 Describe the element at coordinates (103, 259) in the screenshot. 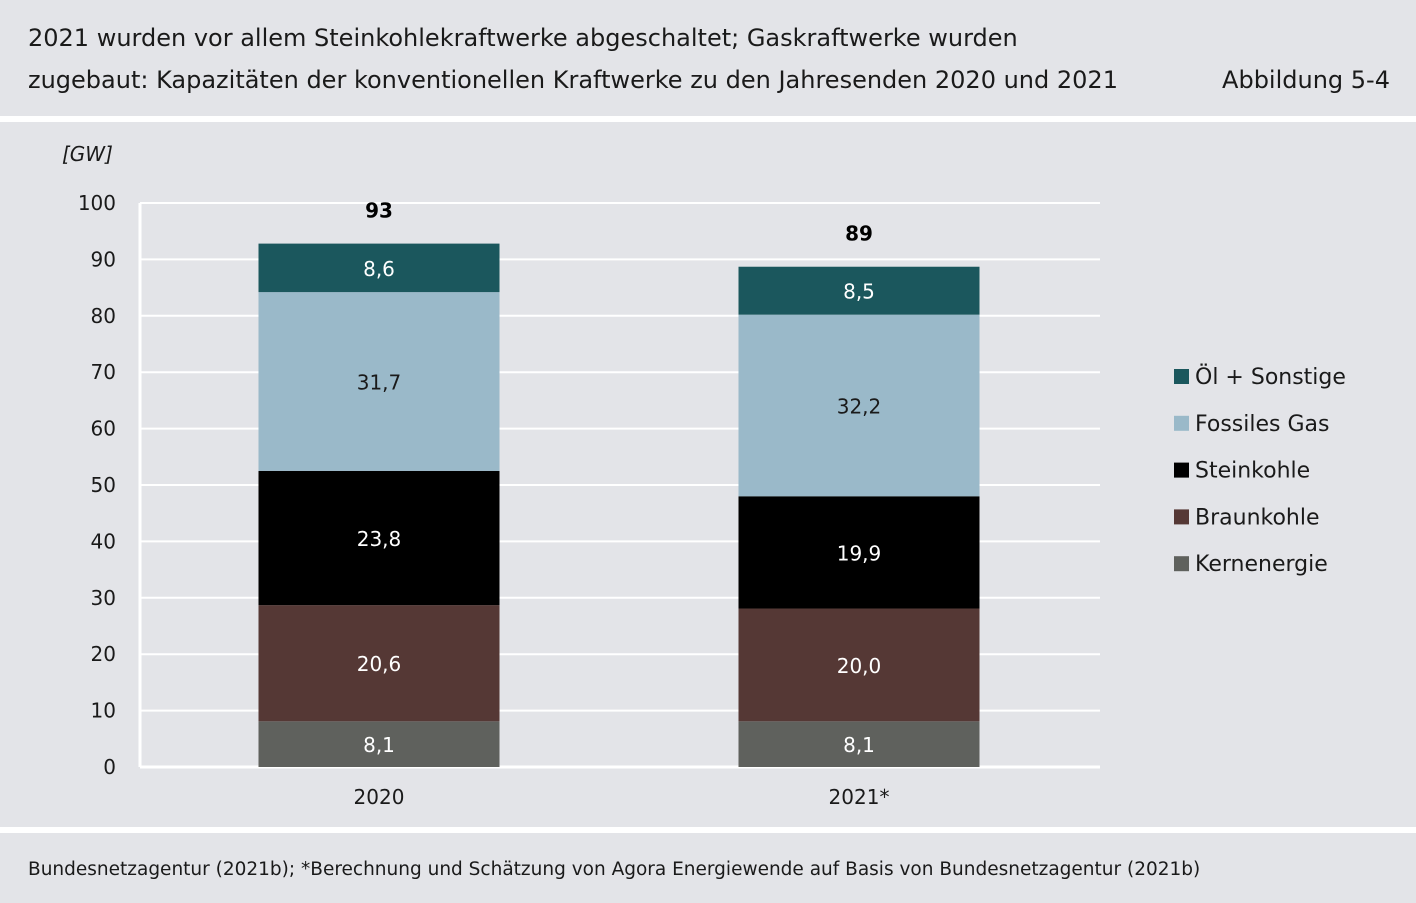

I see `y-tick-label-90: 90` at that location.